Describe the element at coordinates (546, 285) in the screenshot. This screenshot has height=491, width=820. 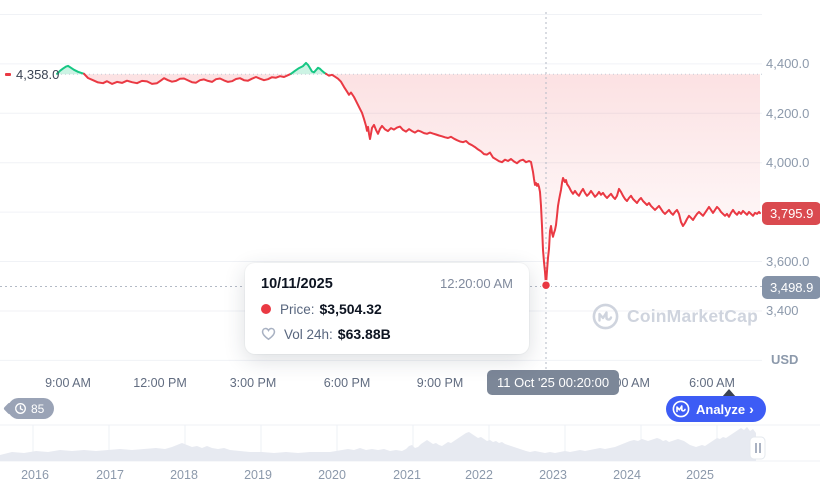
I see `crosshair-dot` at that location.